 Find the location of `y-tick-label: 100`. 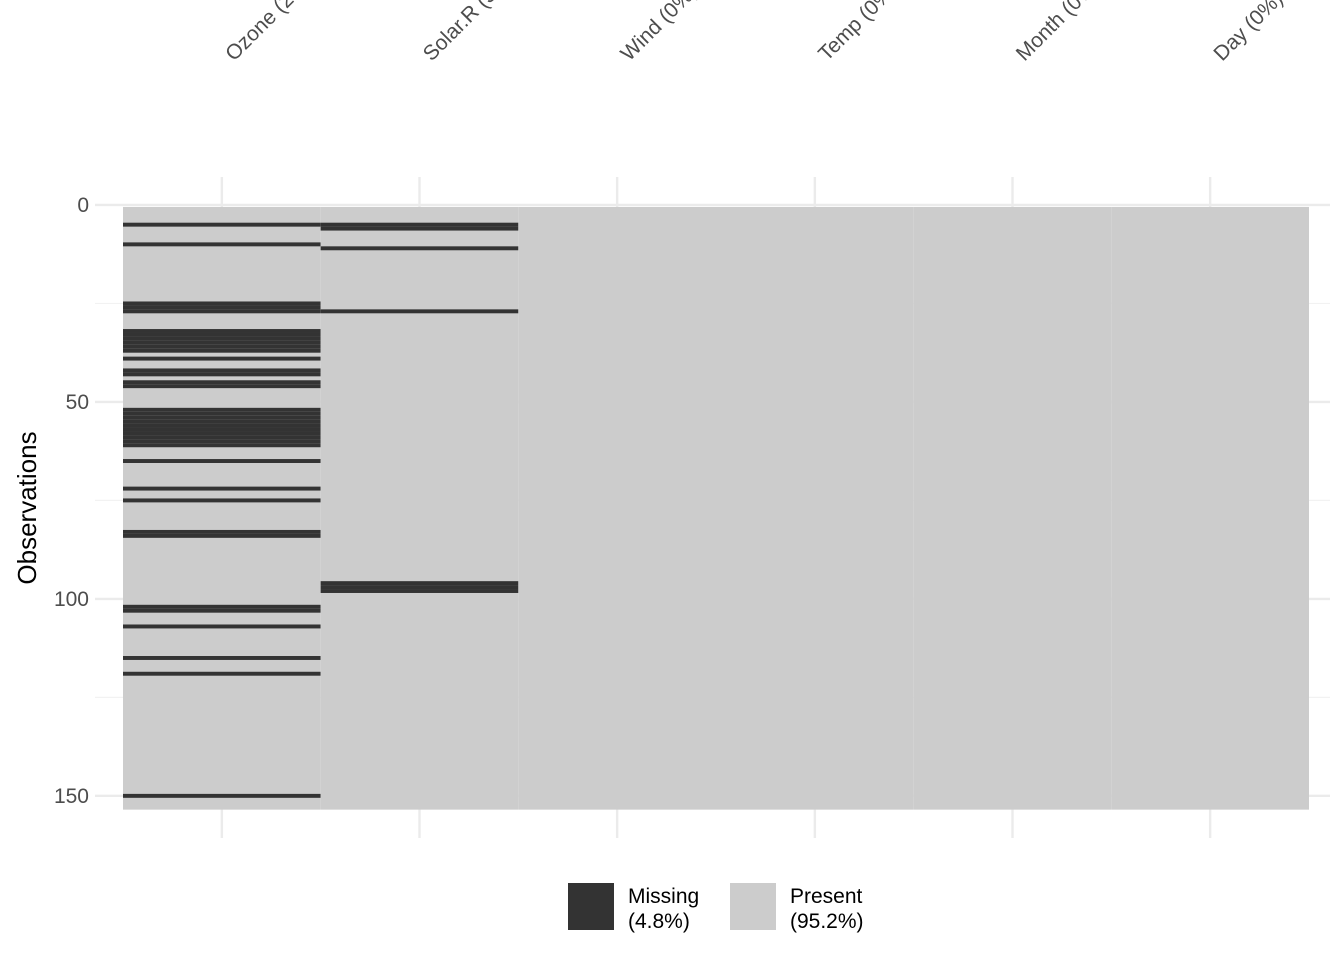

y-tick-label: 100 is located at coordinates (71, 599).